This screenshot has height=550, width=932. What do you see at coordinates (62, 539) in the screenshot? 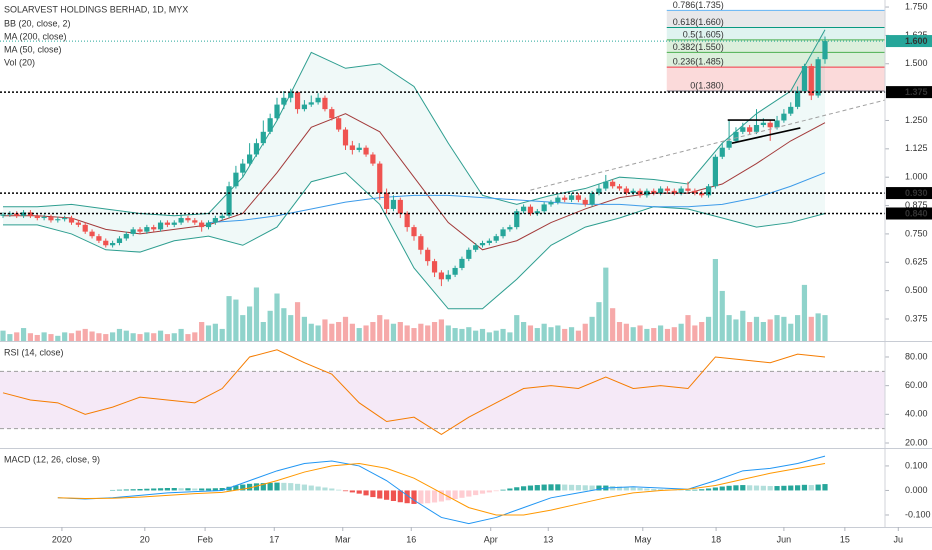
I see `x-tick-label: 2020` at bounding box center [62, 539].